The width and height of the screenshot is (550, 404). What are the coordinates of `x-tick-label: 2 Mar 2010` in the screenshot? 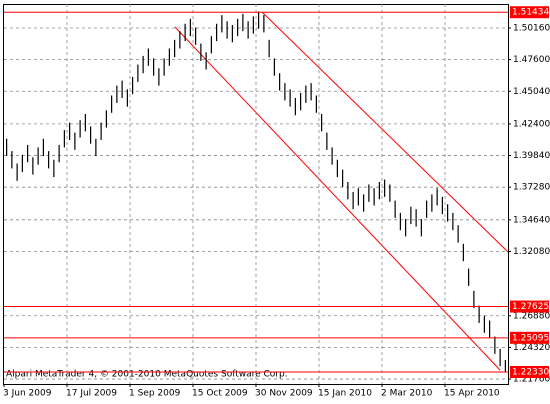 It's located at (407, 394).